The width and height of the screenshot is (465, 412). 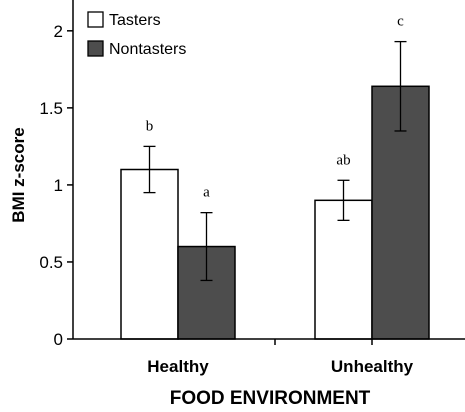 What do you see at coordinates (135, 20) in the screenshot?
I see `legend-label: Tasters` at bounding box center [135, 20].